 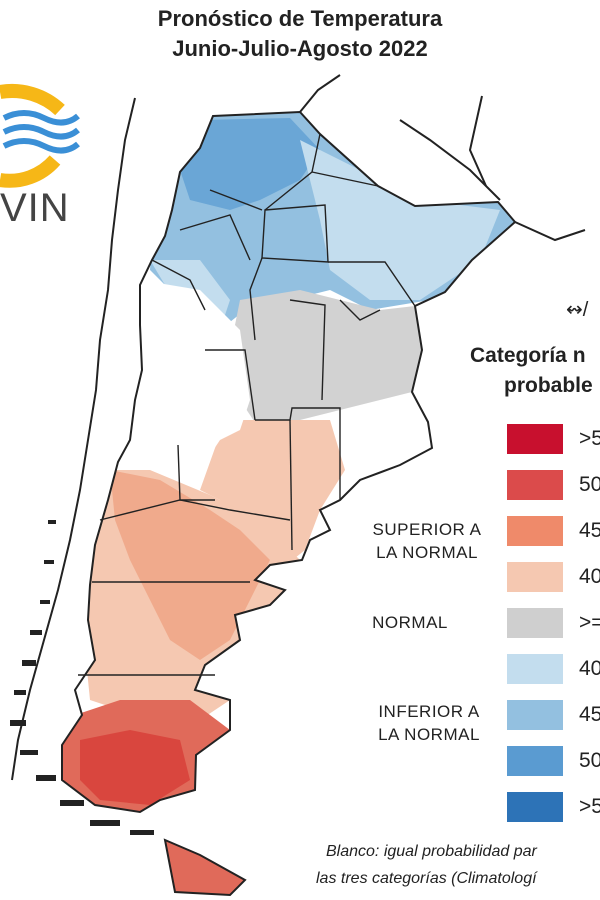 What do you see at coordinates (35, 208) in the screenshot?
I see `logo-text: VIN` at bounding box center [35, 208].